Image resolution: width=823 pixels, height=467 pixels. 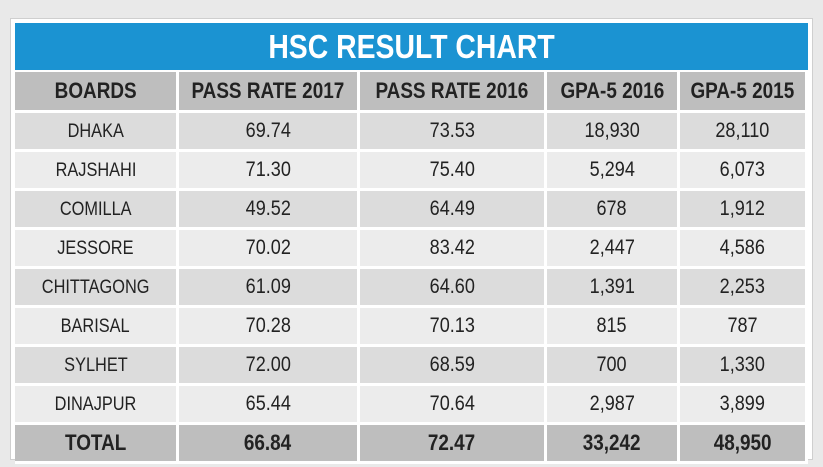 What do you see at coordinates (453, 249) in the screenshot?
I see `pass-rate-2016-cell: 83.42` at bounding box center [453, 249].